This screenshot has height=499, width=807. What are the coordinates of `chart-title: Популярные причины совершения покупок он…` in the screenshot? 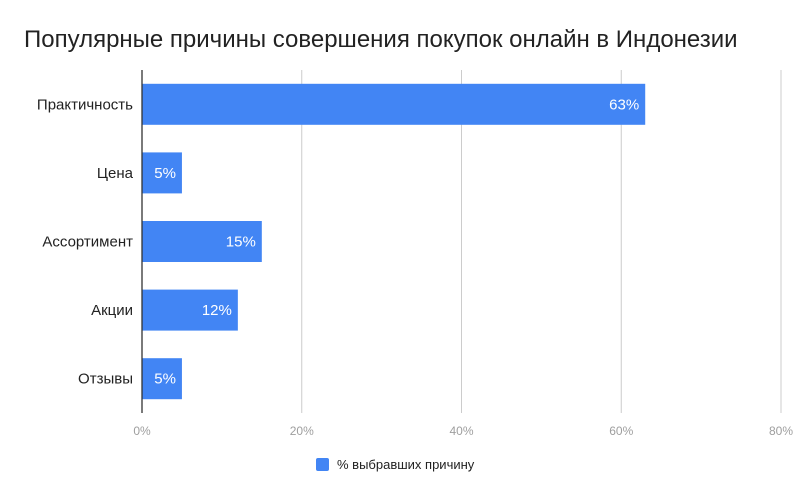 It's located at (381, 39).